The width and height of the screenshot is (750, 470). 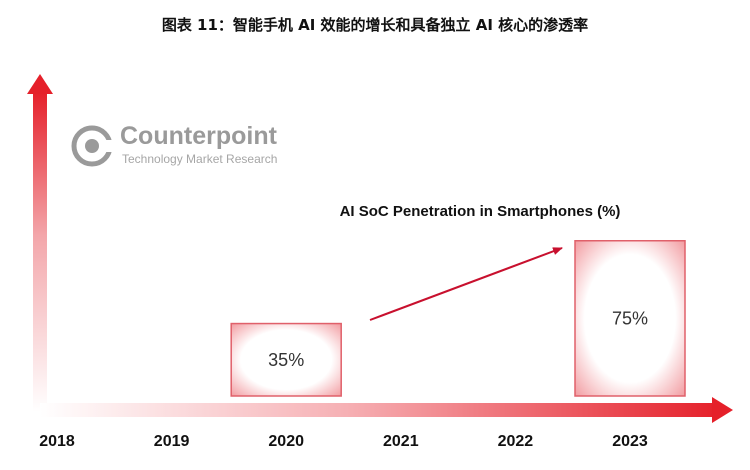 I want to click on counterpoint-logo-icon, so click(x=93, y=146).